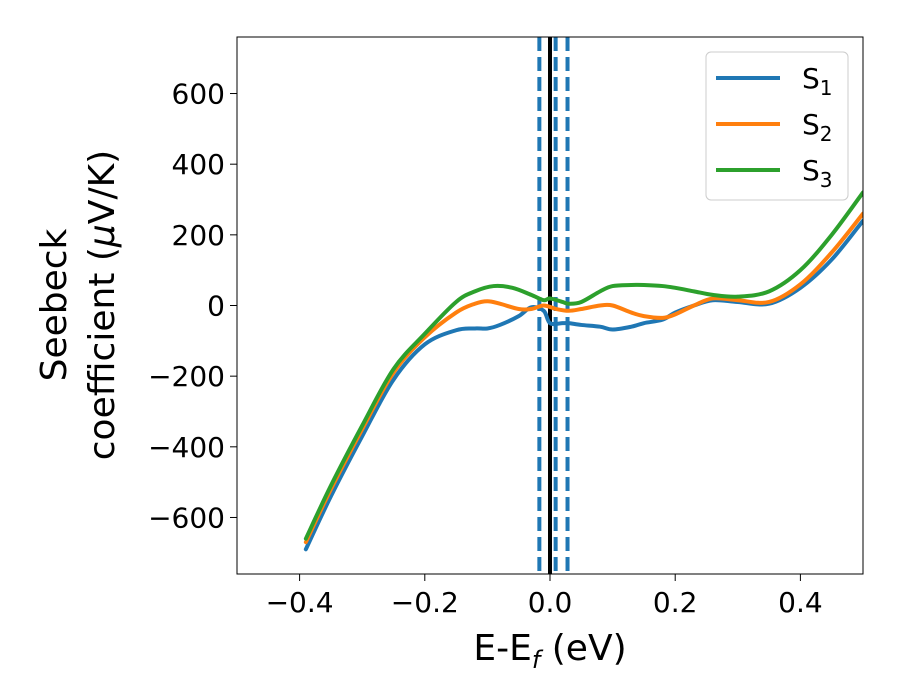 This screenshot has height=700, width=900. What do you see at coordinates (186, 447) in the screenshot?
I see `y-tick-label: −400` at bounding box center [186, 447].